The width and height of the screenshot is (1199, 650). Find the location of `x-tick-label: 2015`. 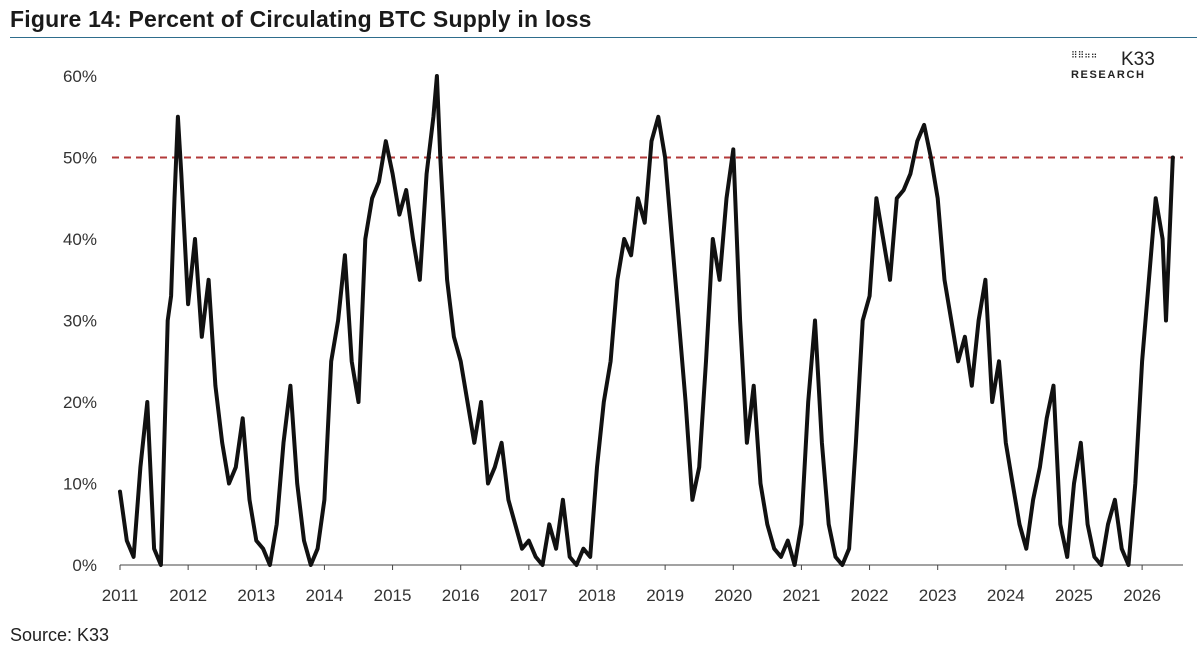

x-tick-label: 2015 is located at coordinates (393, 595).